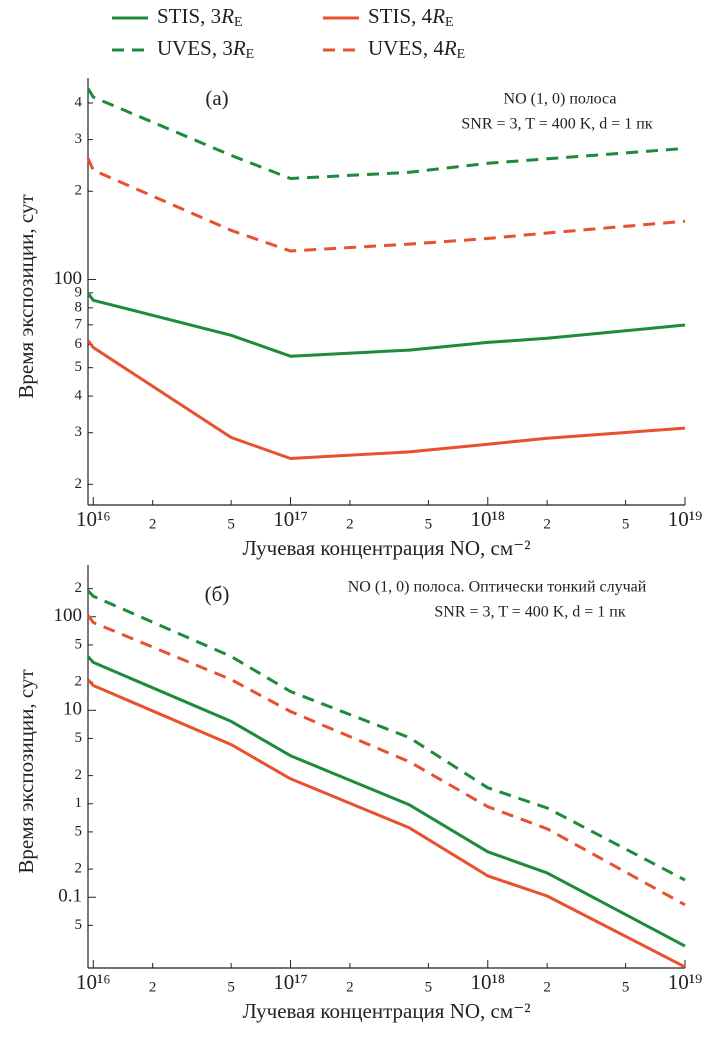  I want to click on legend-text: STIS, 3, so click(189, 16).